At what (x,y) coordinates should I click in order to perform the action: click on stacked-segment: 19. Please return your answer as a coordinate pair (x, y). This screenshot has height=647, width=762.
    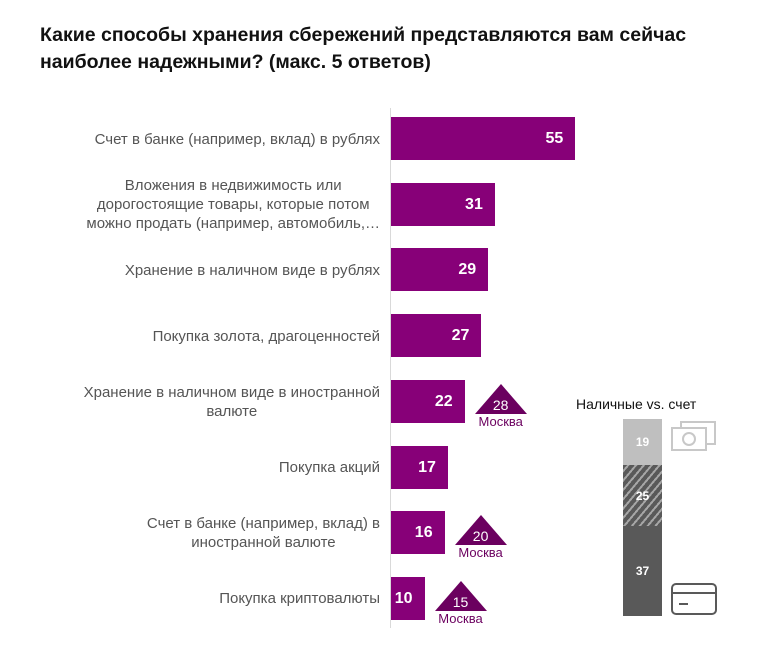
    Looking at the image, I should click on (642, 442).